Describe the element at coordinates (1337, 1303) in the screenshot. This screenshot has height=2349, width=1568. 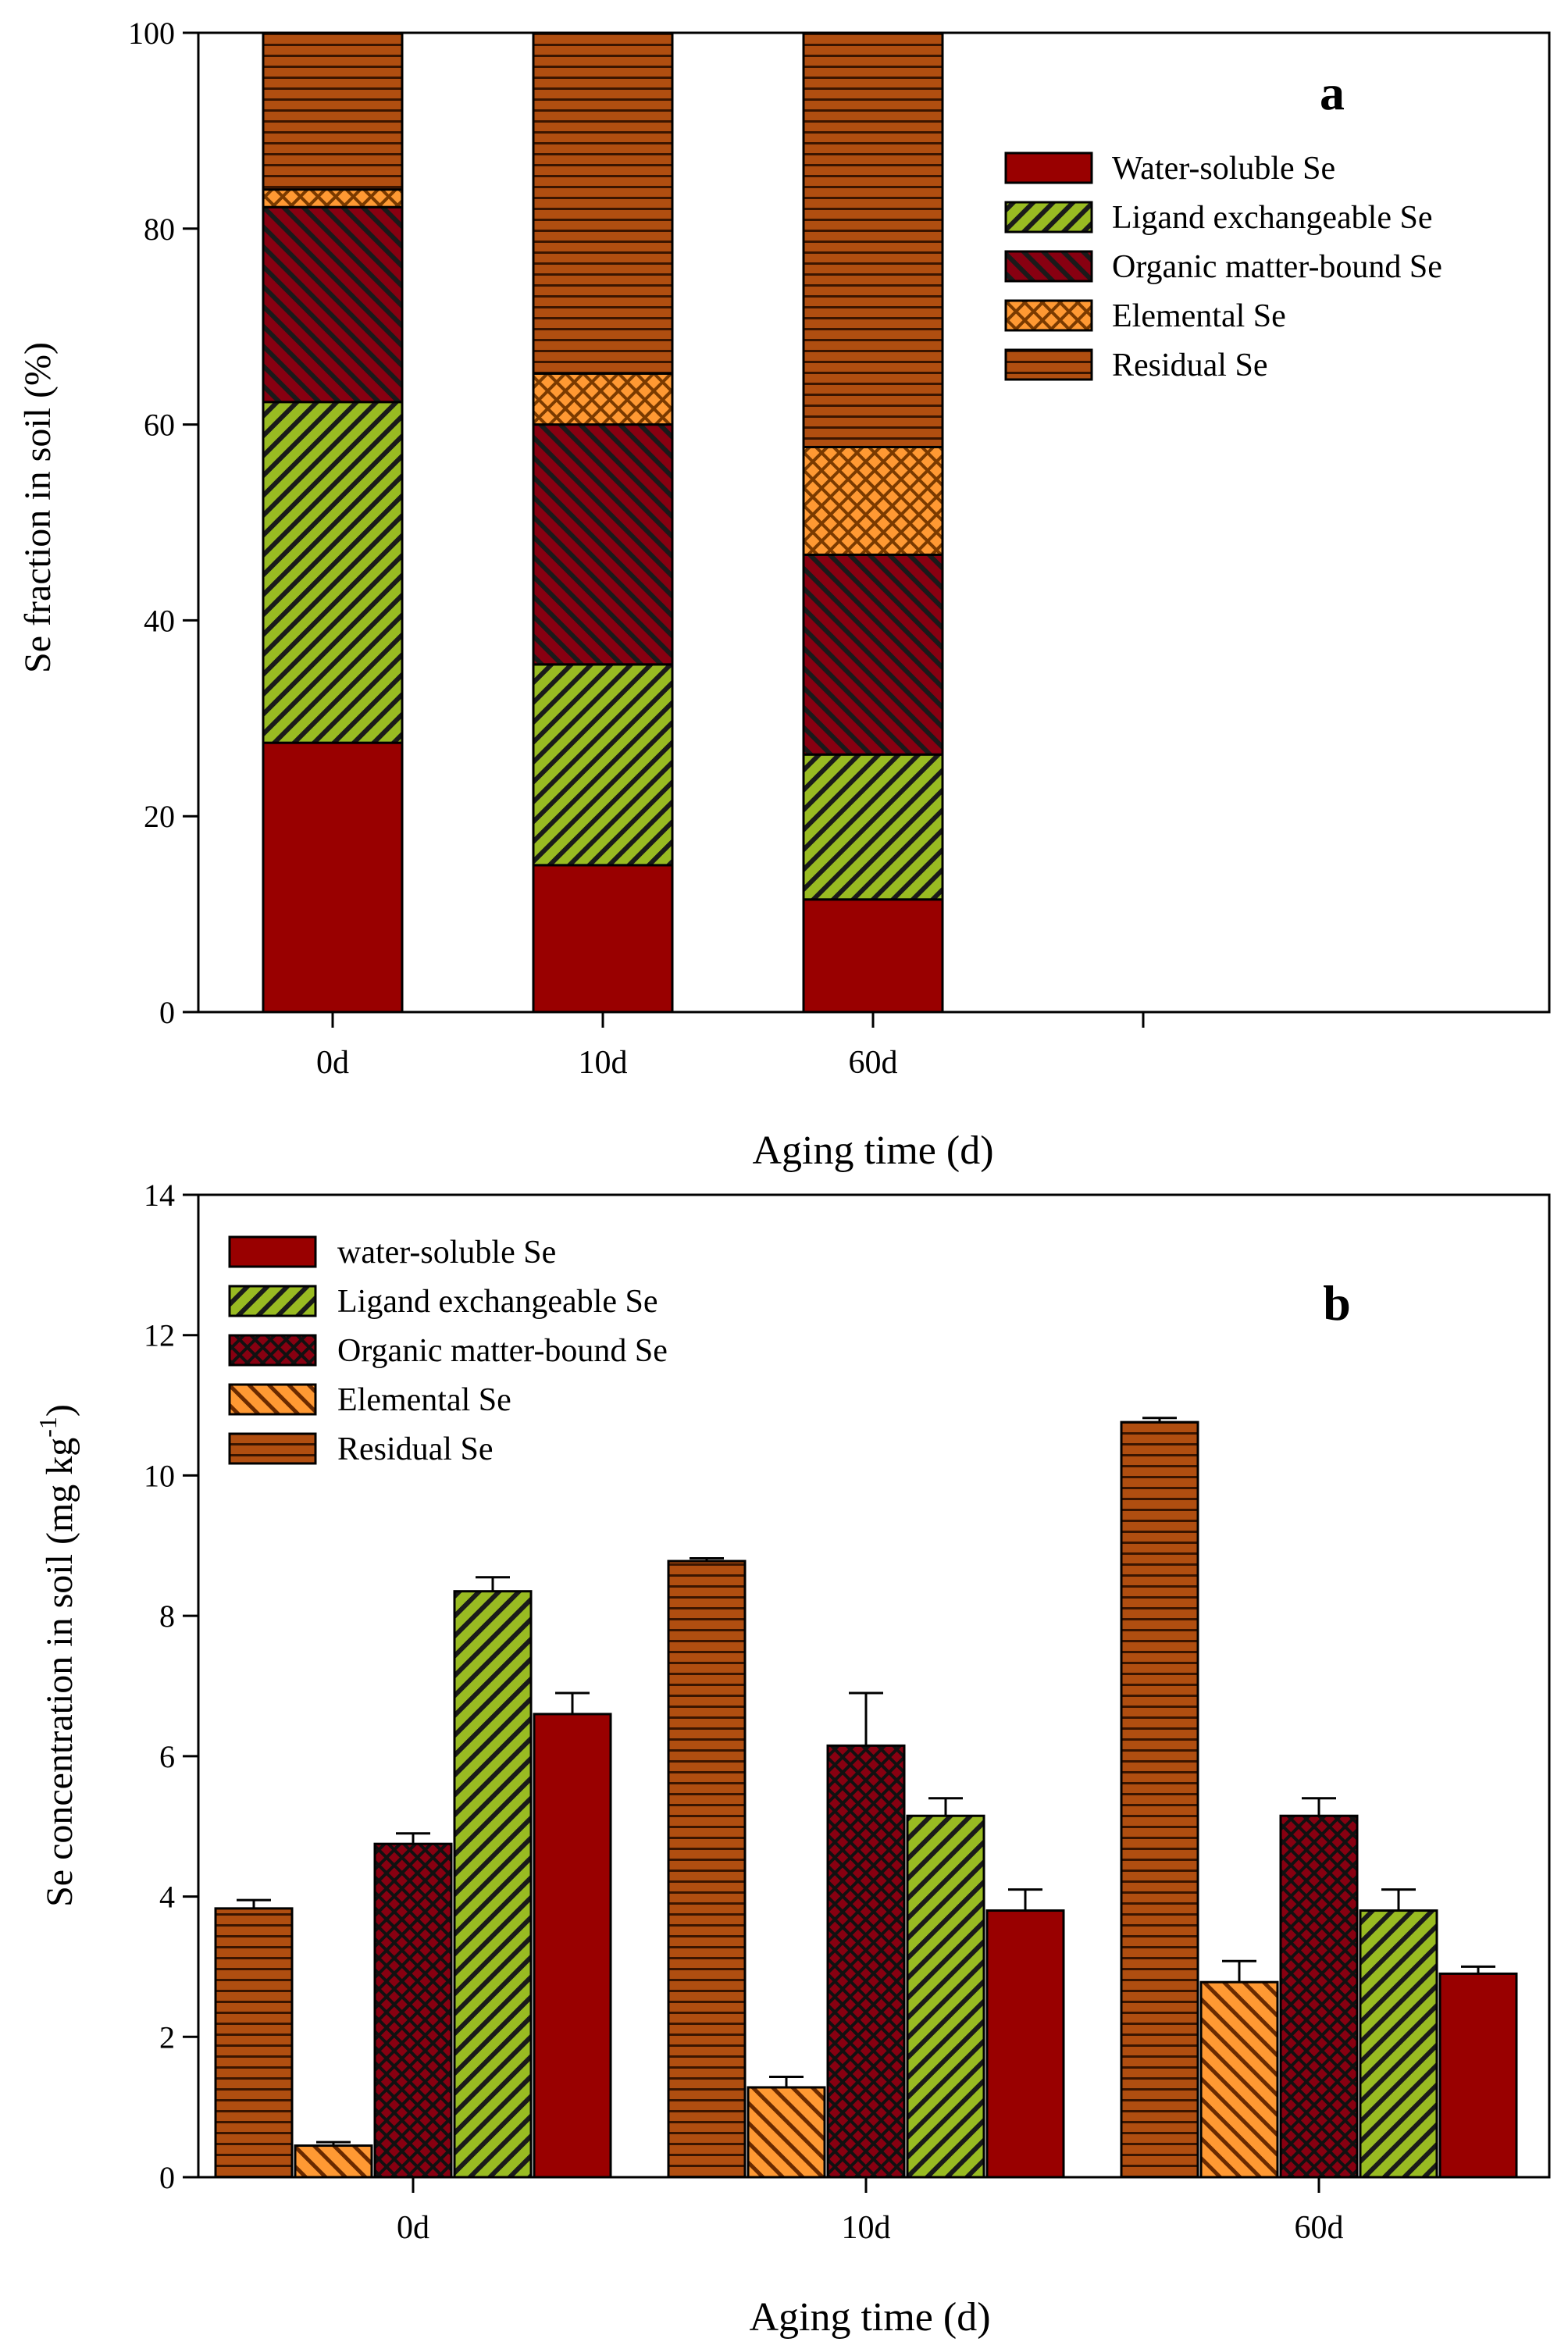
I see `panel-label: b` at that location.